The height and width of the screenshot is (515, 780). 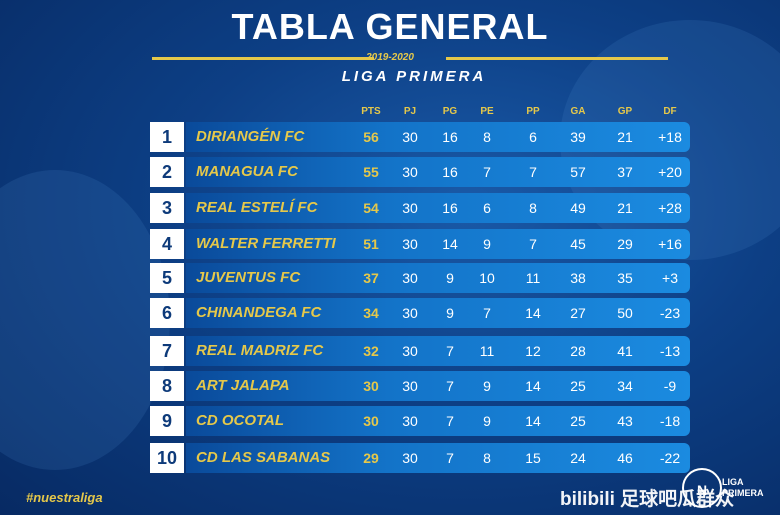 What do you see at coordinates (414, 76) in the screenshot?
I see `league-label: LIGA PRIMERA` at bounding box center [414, 76].